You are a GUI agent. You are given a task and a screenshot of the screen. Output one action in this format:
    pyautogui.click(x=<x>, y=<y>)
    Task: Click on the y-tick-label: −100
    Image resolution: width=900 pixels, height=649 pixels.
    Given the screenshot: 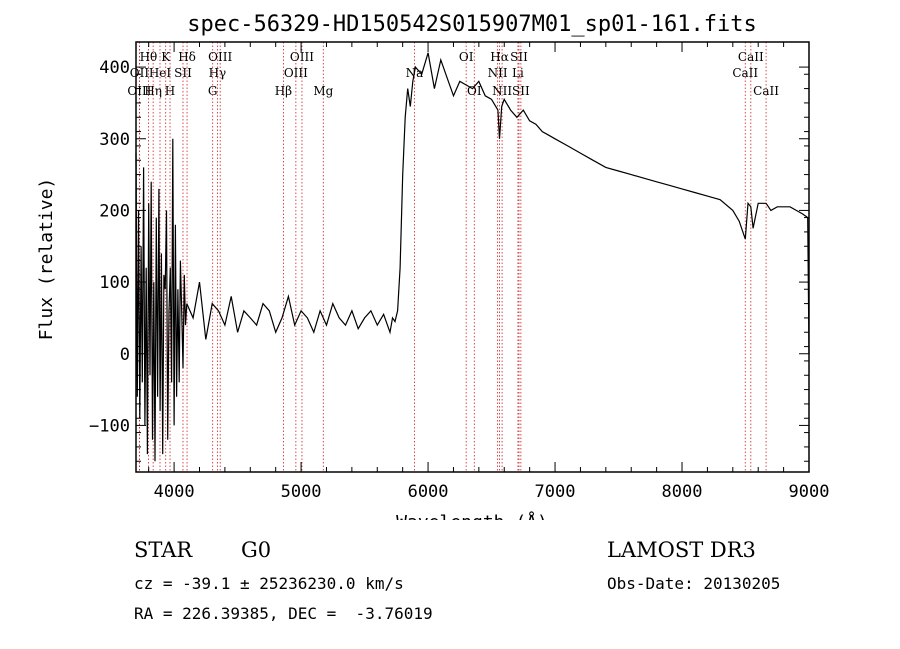 What is the action you would take?
    pyautogui.click(x=109, y=426)
    